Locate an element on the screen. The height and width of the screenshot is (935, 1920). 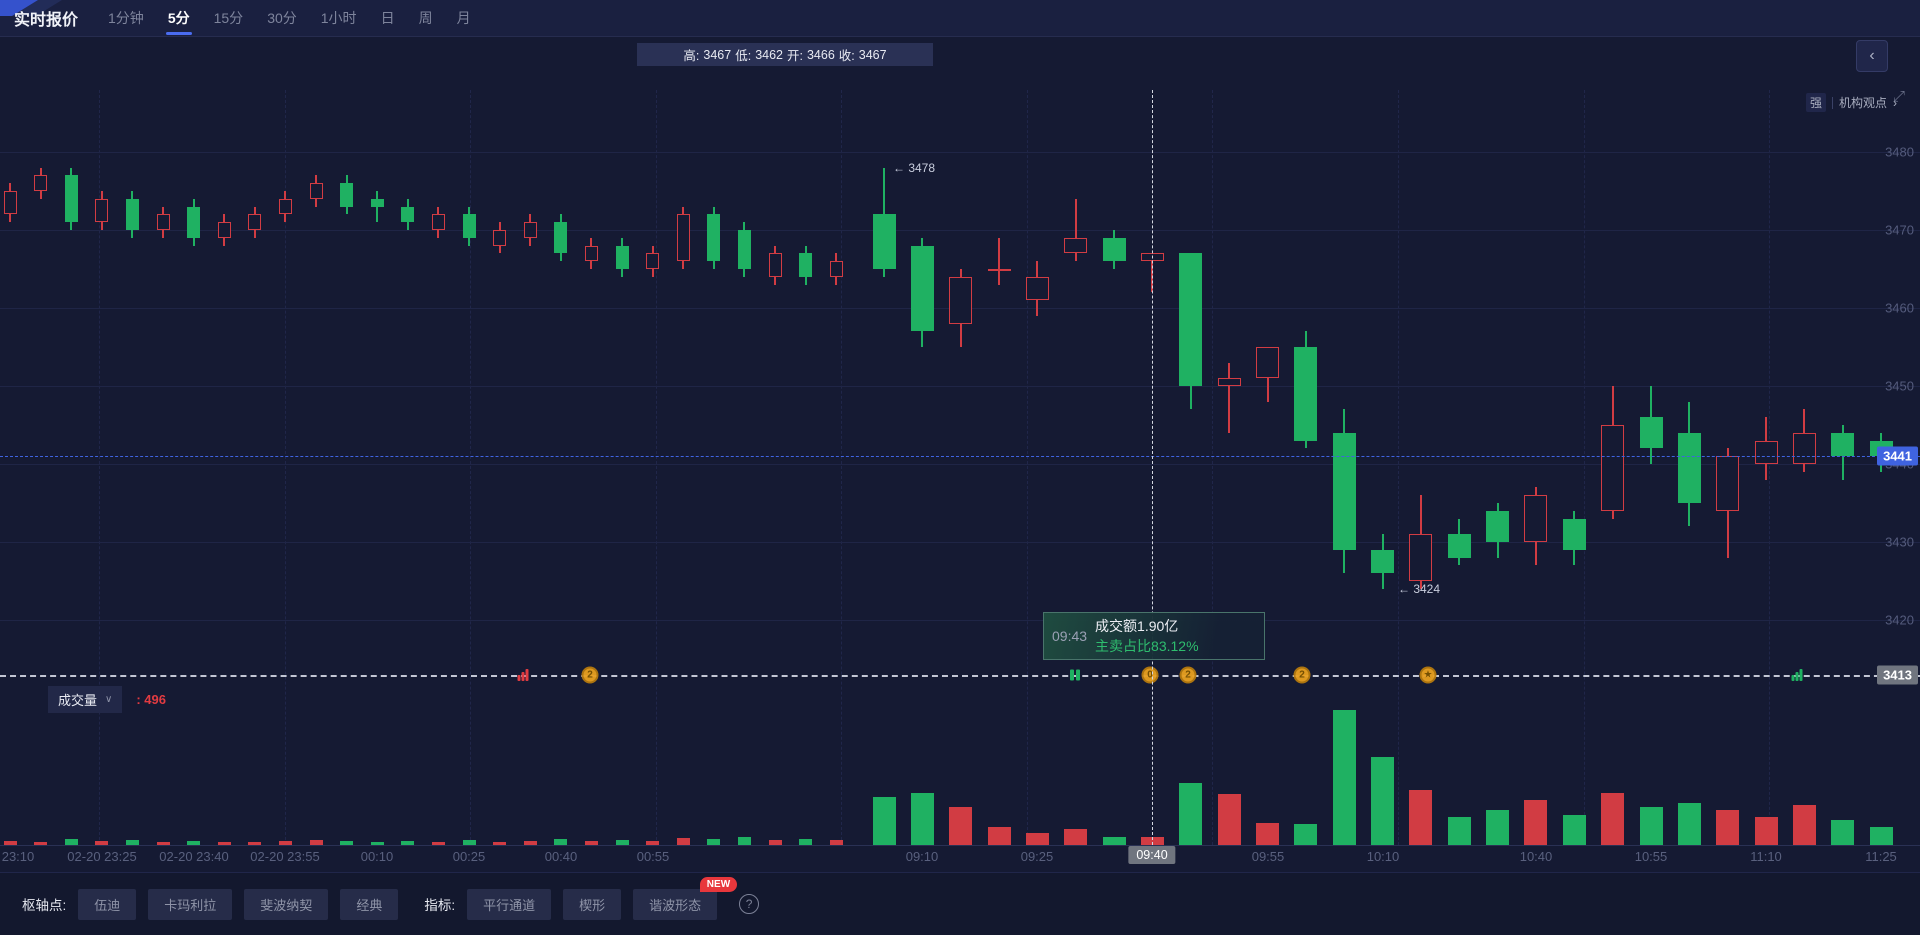
pivot-button-卡玛利拉: 卡玛利拉 is located at coordinates (190, 904).